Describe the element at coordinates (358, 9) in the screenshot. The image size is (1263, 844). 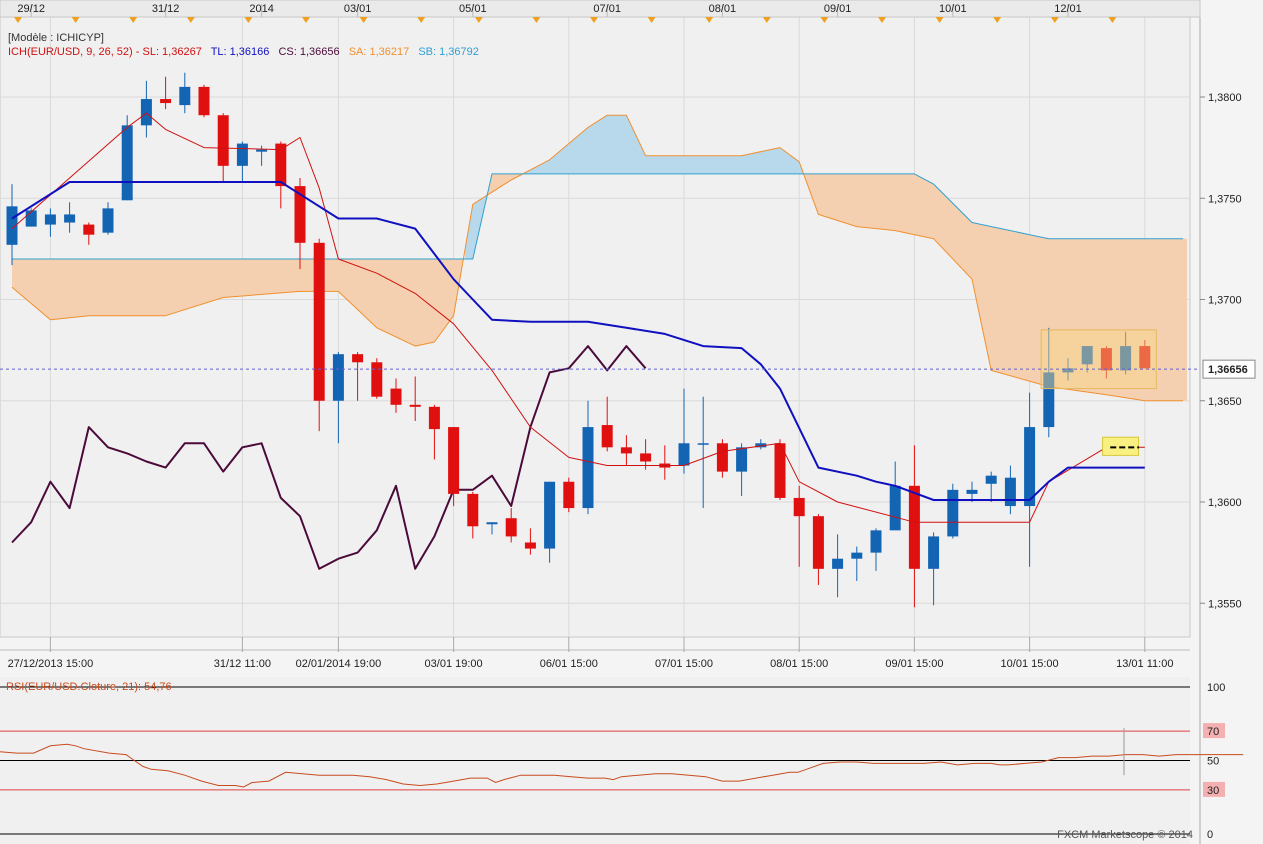
I see `top-date-label: 03/01` at that location.